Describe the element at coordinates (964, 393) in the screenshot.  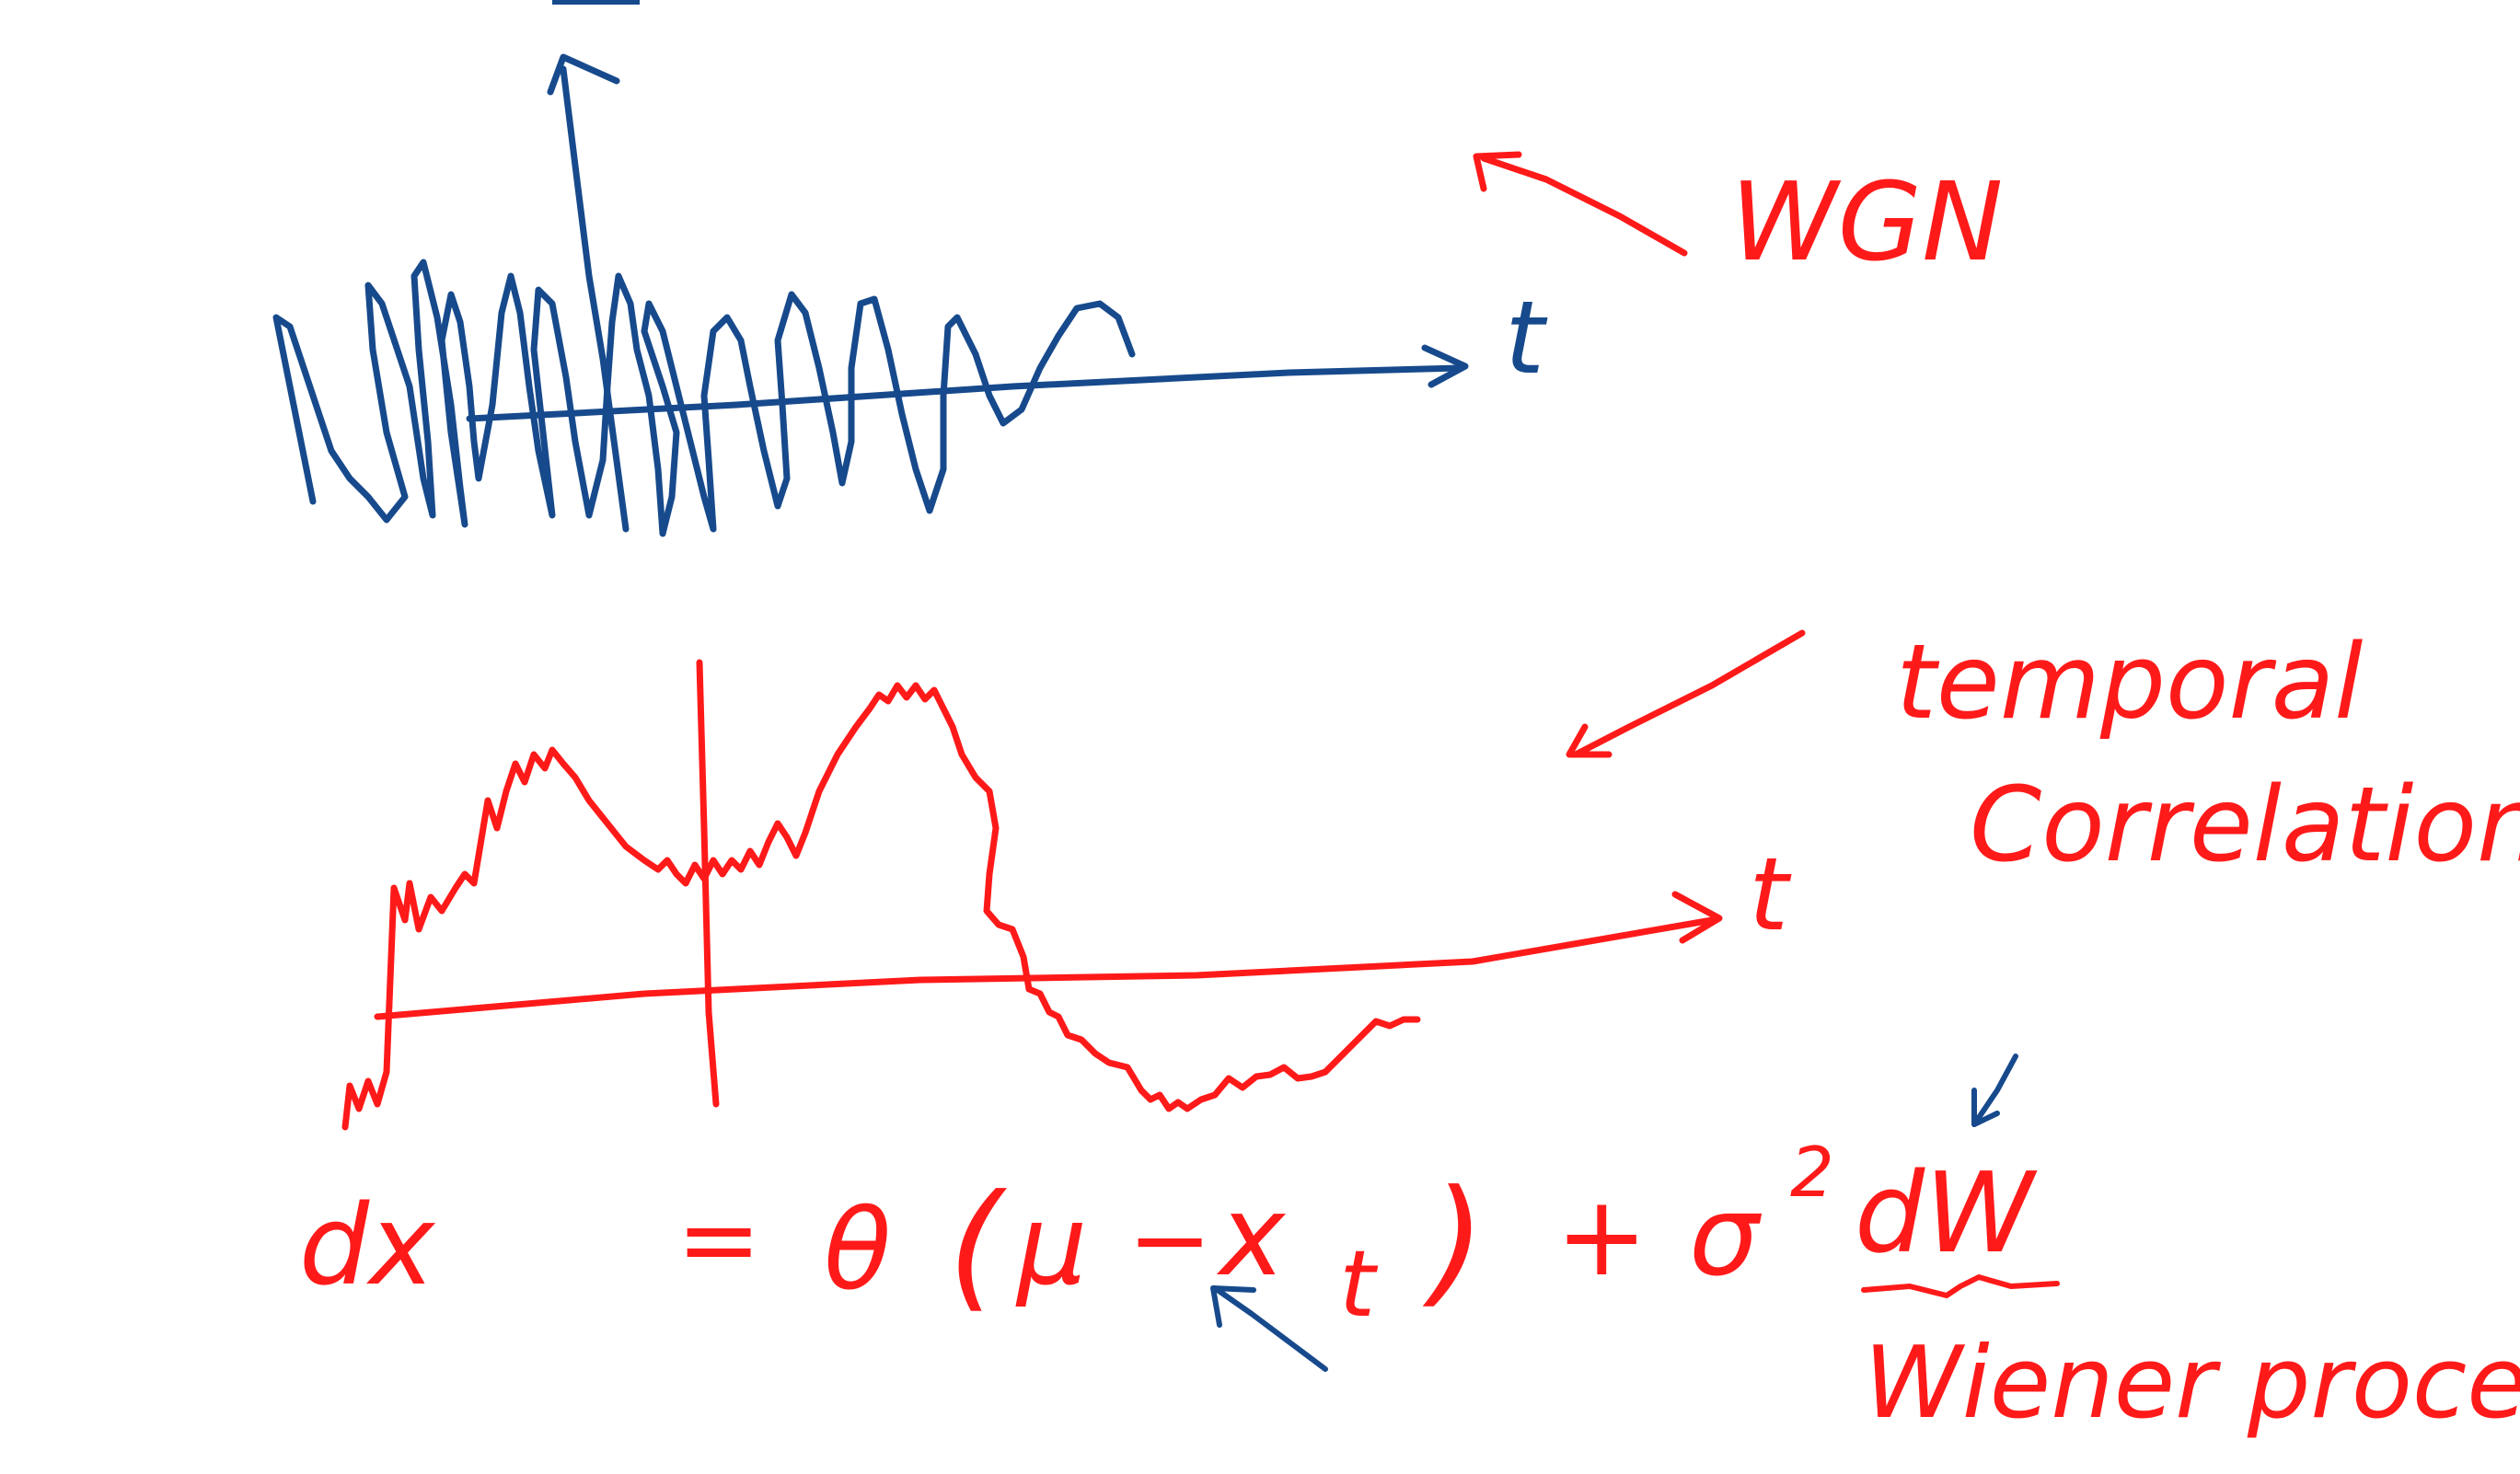
I see `wgn-t-axis` at that location.